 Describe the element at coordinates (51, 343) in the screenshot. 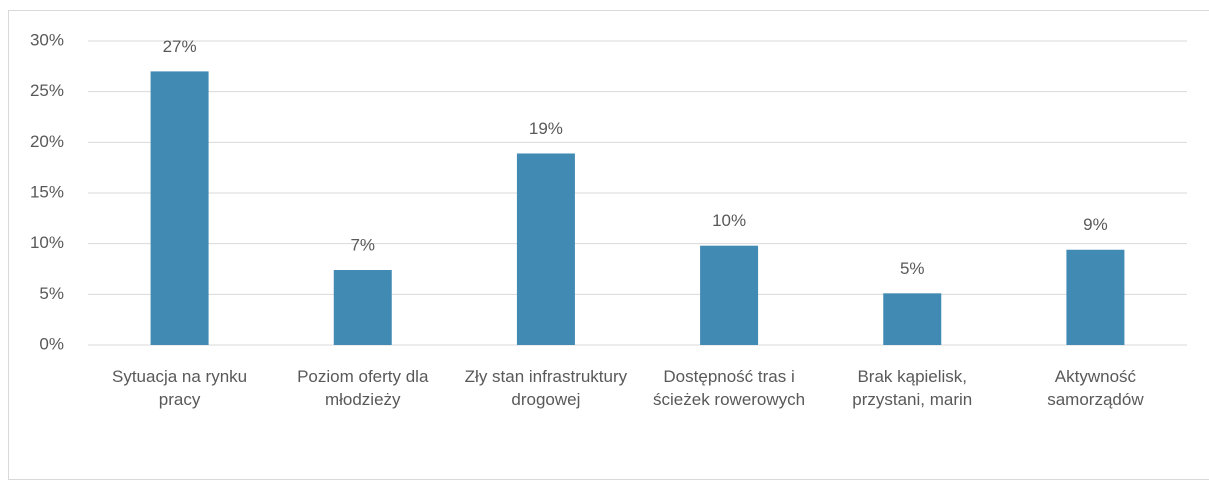

I see `y-tick-label: 0%` at that location.